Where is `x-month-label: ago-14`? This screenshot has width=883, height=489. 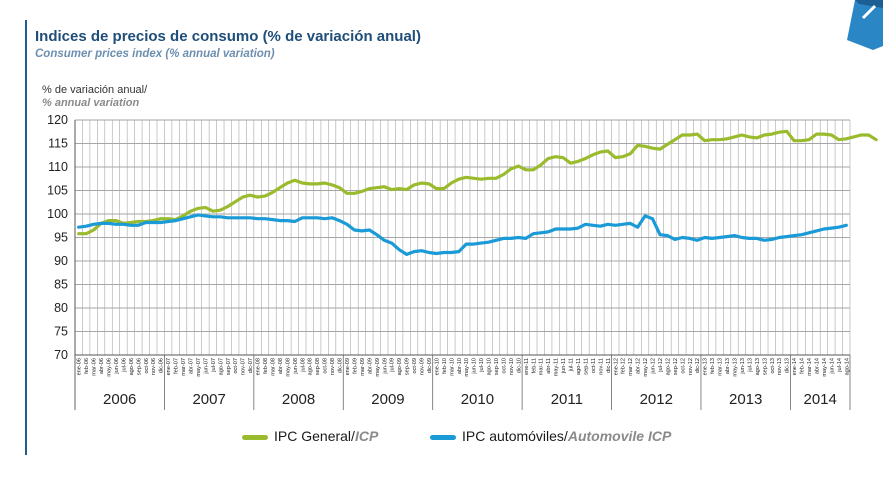 x-month-label: ago-14 is located at coordinates (847, 366).